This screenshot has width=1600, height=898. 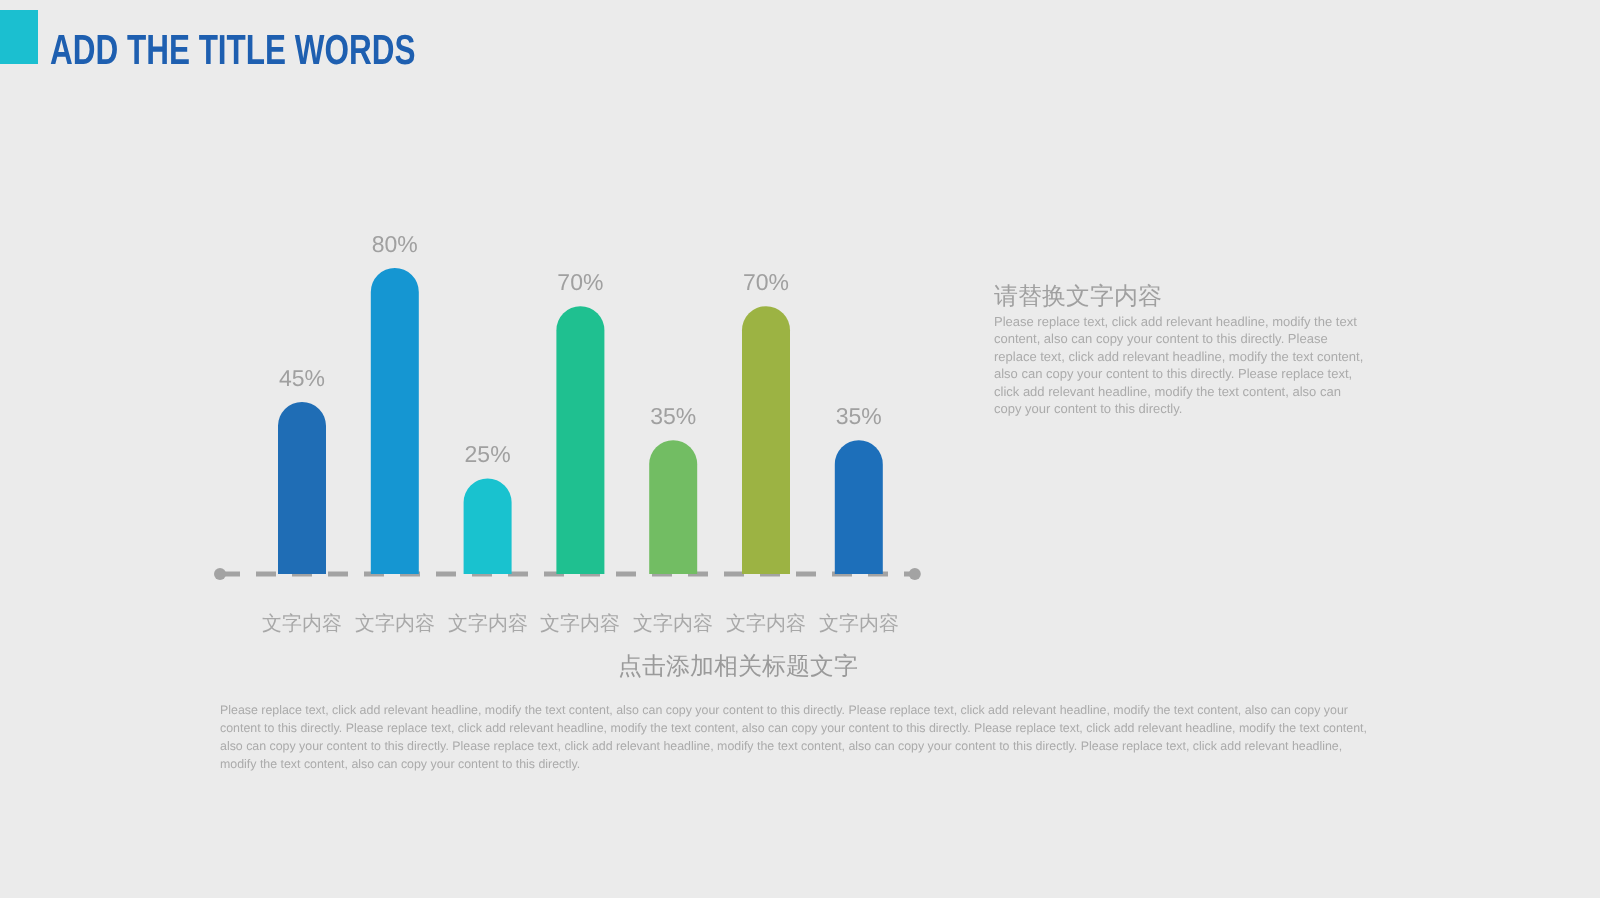 What do you see at coordinates (1078, 296) in the screenshot?
I see `text: 请替换文字内容` at bounding box center [1078, 296].